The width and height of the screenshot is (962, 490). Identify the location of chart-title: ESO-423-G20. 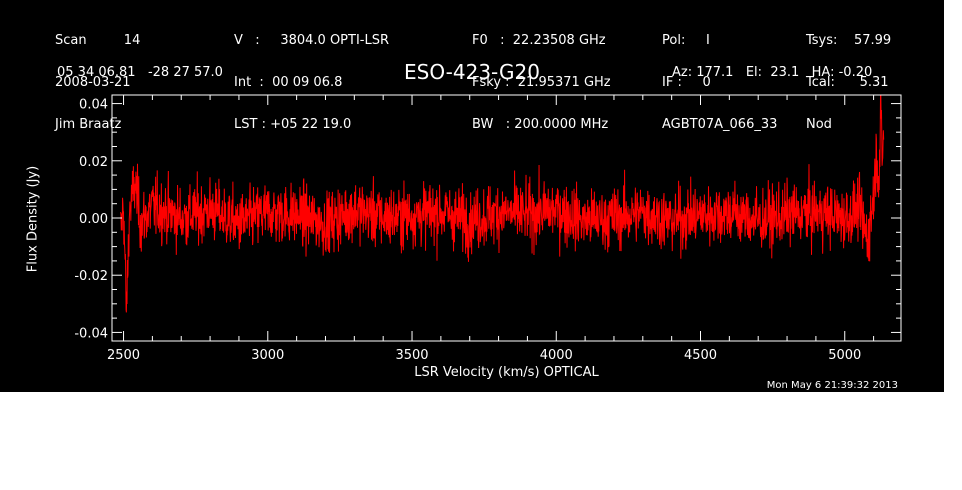
(472, 72).